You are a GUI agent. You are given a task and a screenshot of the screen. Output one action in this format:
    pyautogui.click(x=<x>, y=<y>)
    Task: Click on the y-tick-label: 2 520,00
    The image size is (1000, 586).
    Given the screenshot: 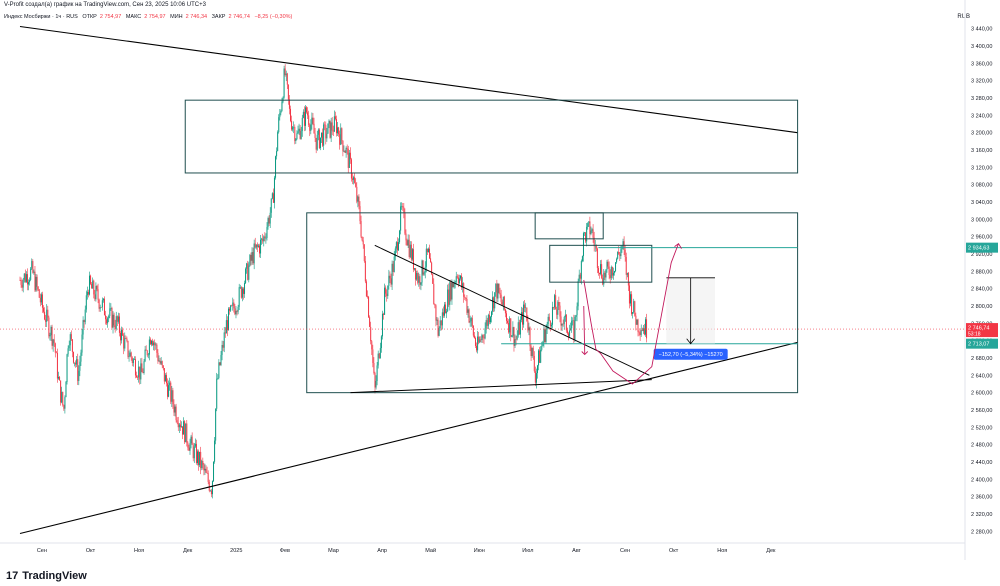 What is the action you would take?
    pyautogui.click(x=981, y=428)
    